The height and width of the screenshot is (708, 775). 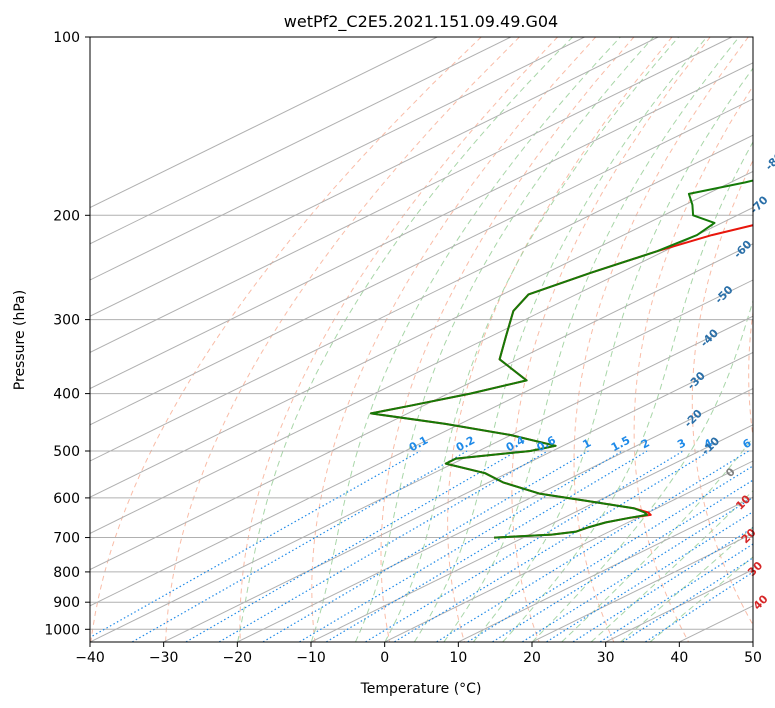 I want to click on x-axis-label: Temperature (°C), so click(x=421, y=689).